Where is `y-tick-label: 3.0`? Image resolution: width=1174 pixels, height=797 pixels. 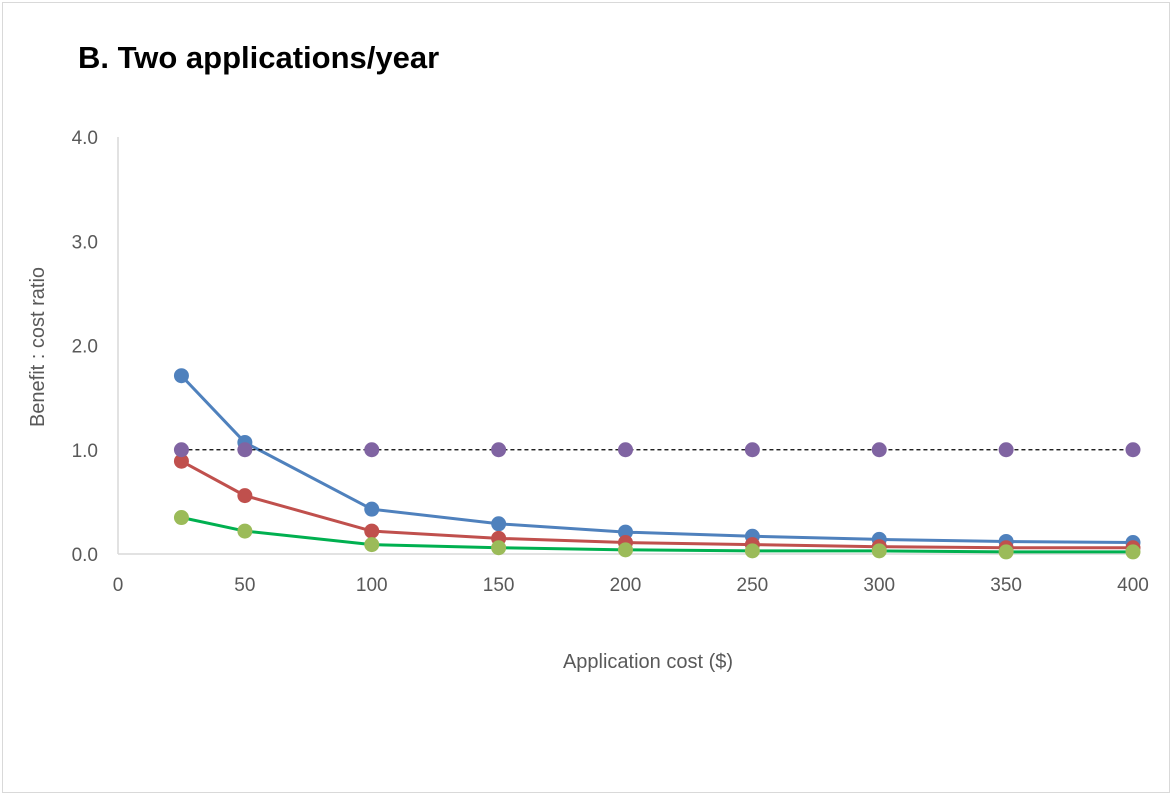
y-tick-label: 3.0 is located at coordinates (85, 242).